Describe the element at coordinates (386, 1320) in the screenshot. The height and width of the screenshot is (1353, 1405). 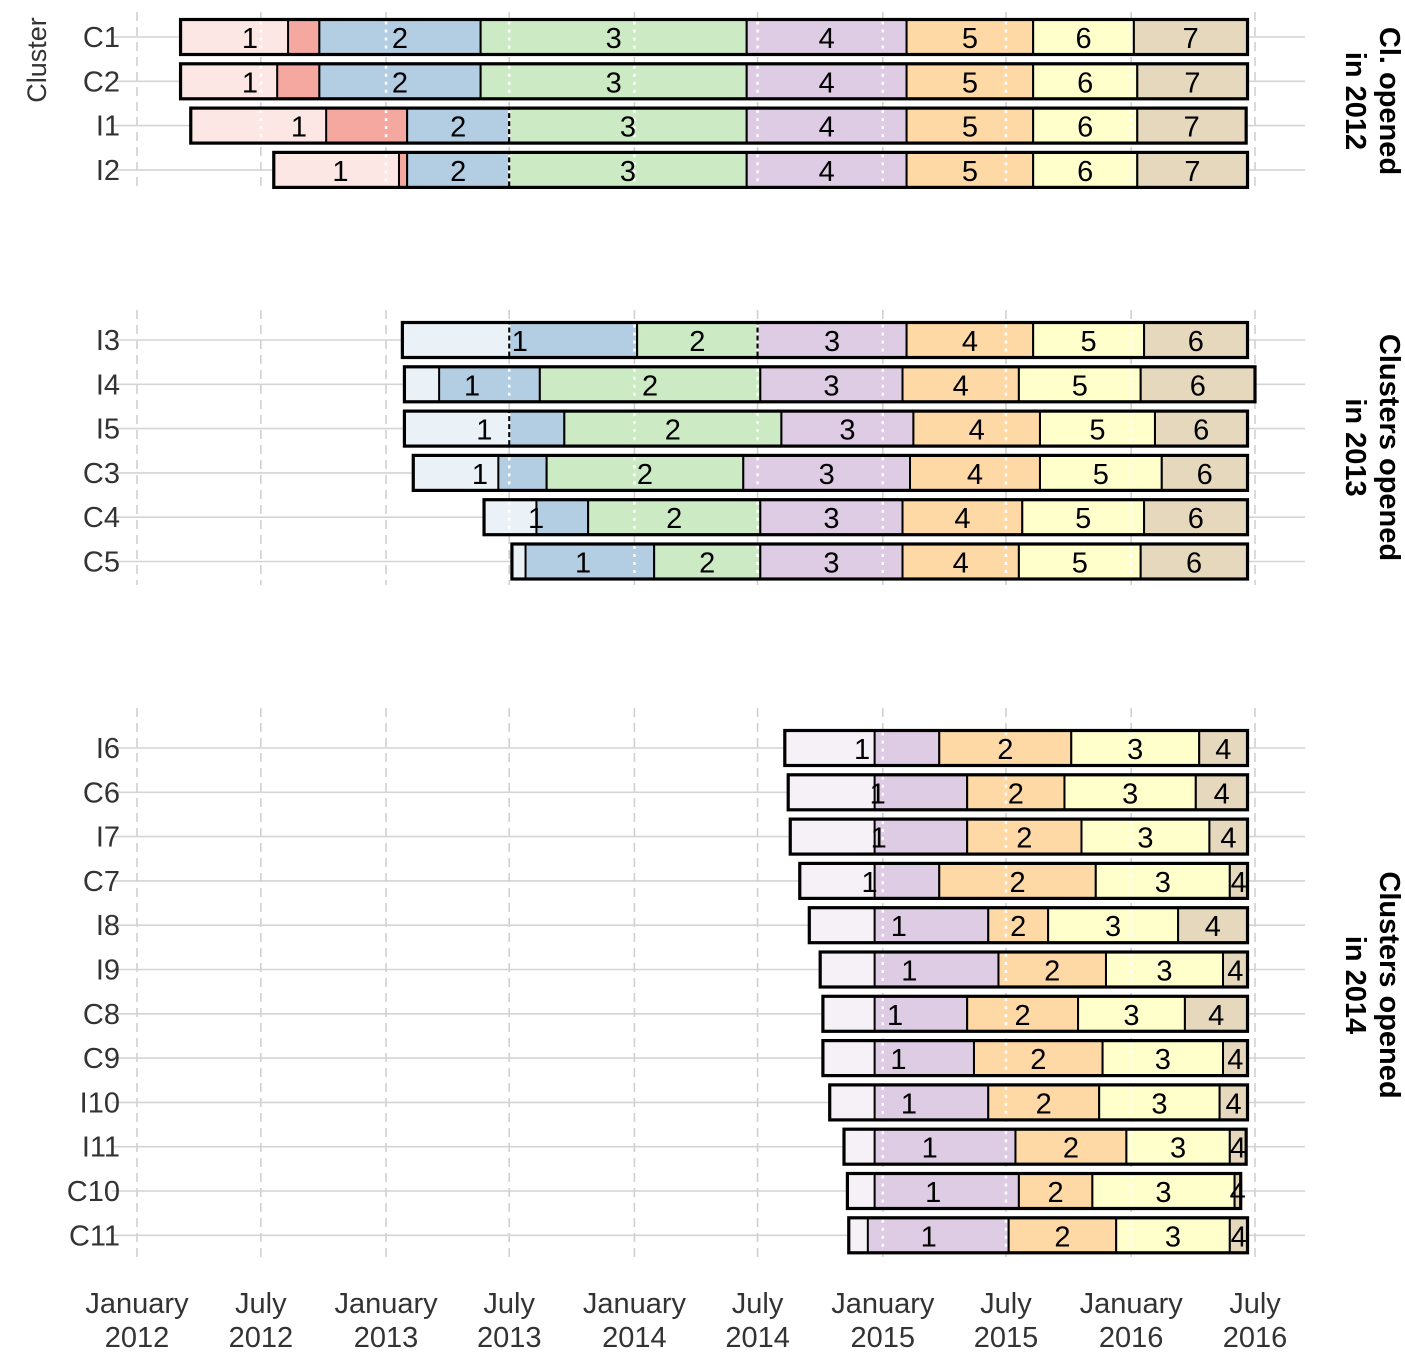
I see `x-tick-label: January 2013` at that location.